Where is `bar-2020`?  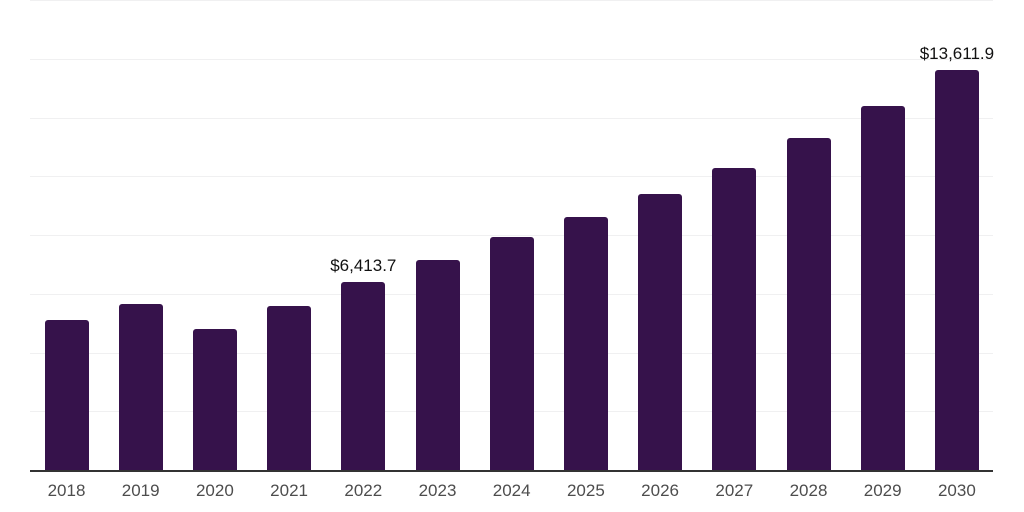 bar-2020 is located at coordinates (214, 399).